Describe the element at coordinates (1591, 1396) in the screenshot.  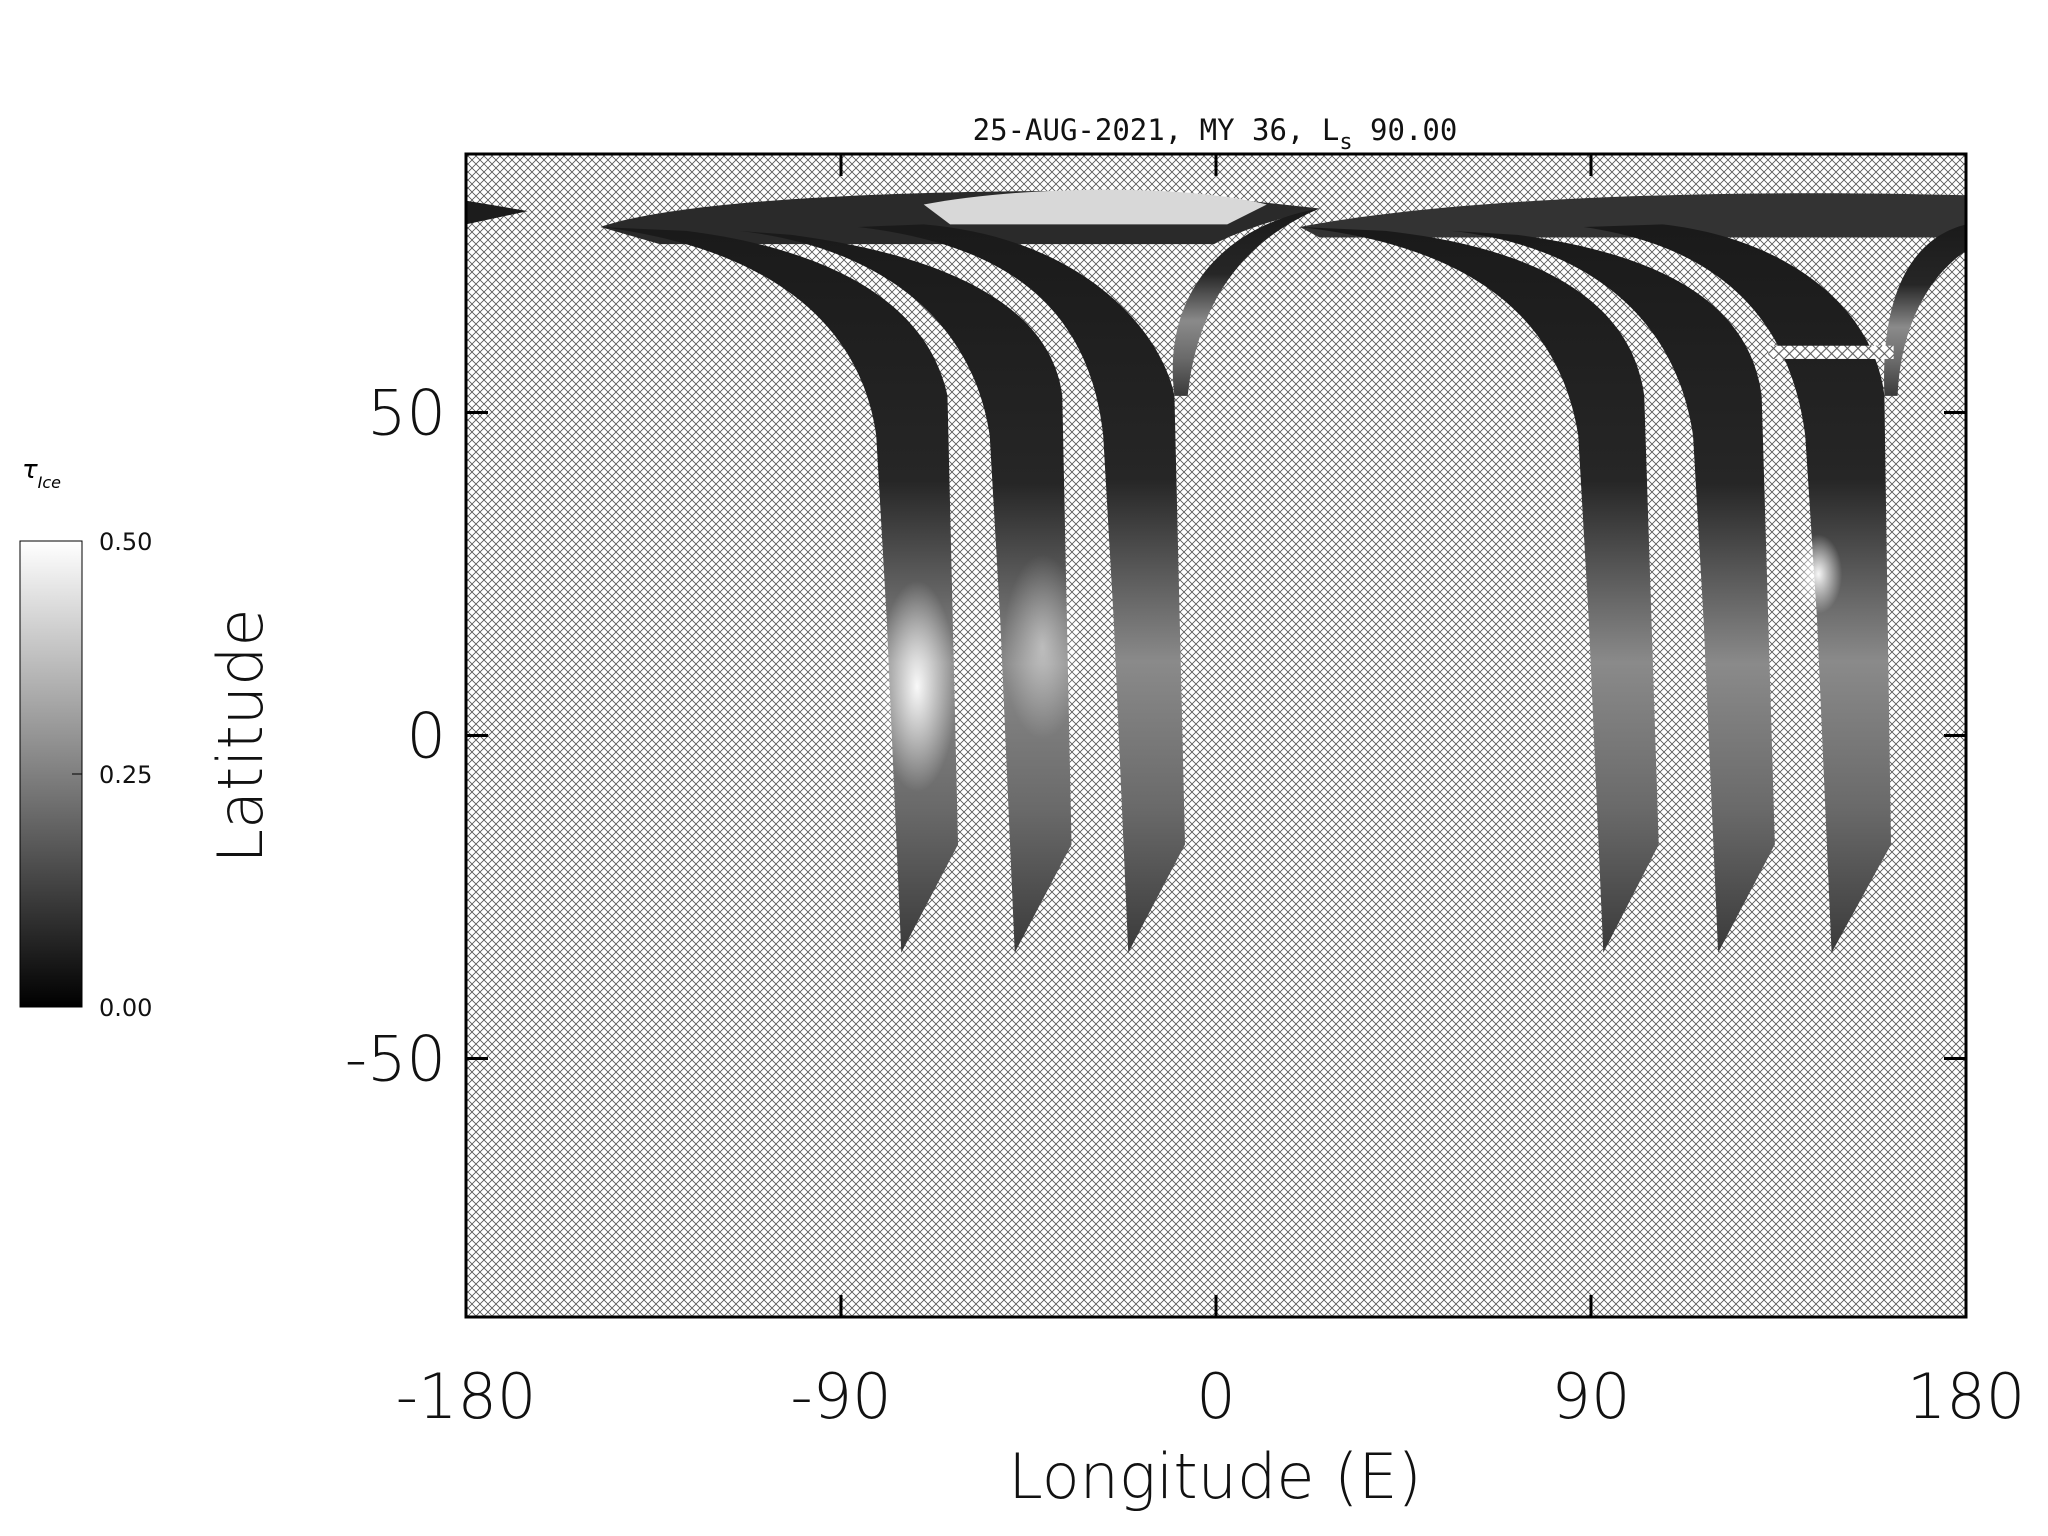
I see `x-tick-label: 90` at that location.